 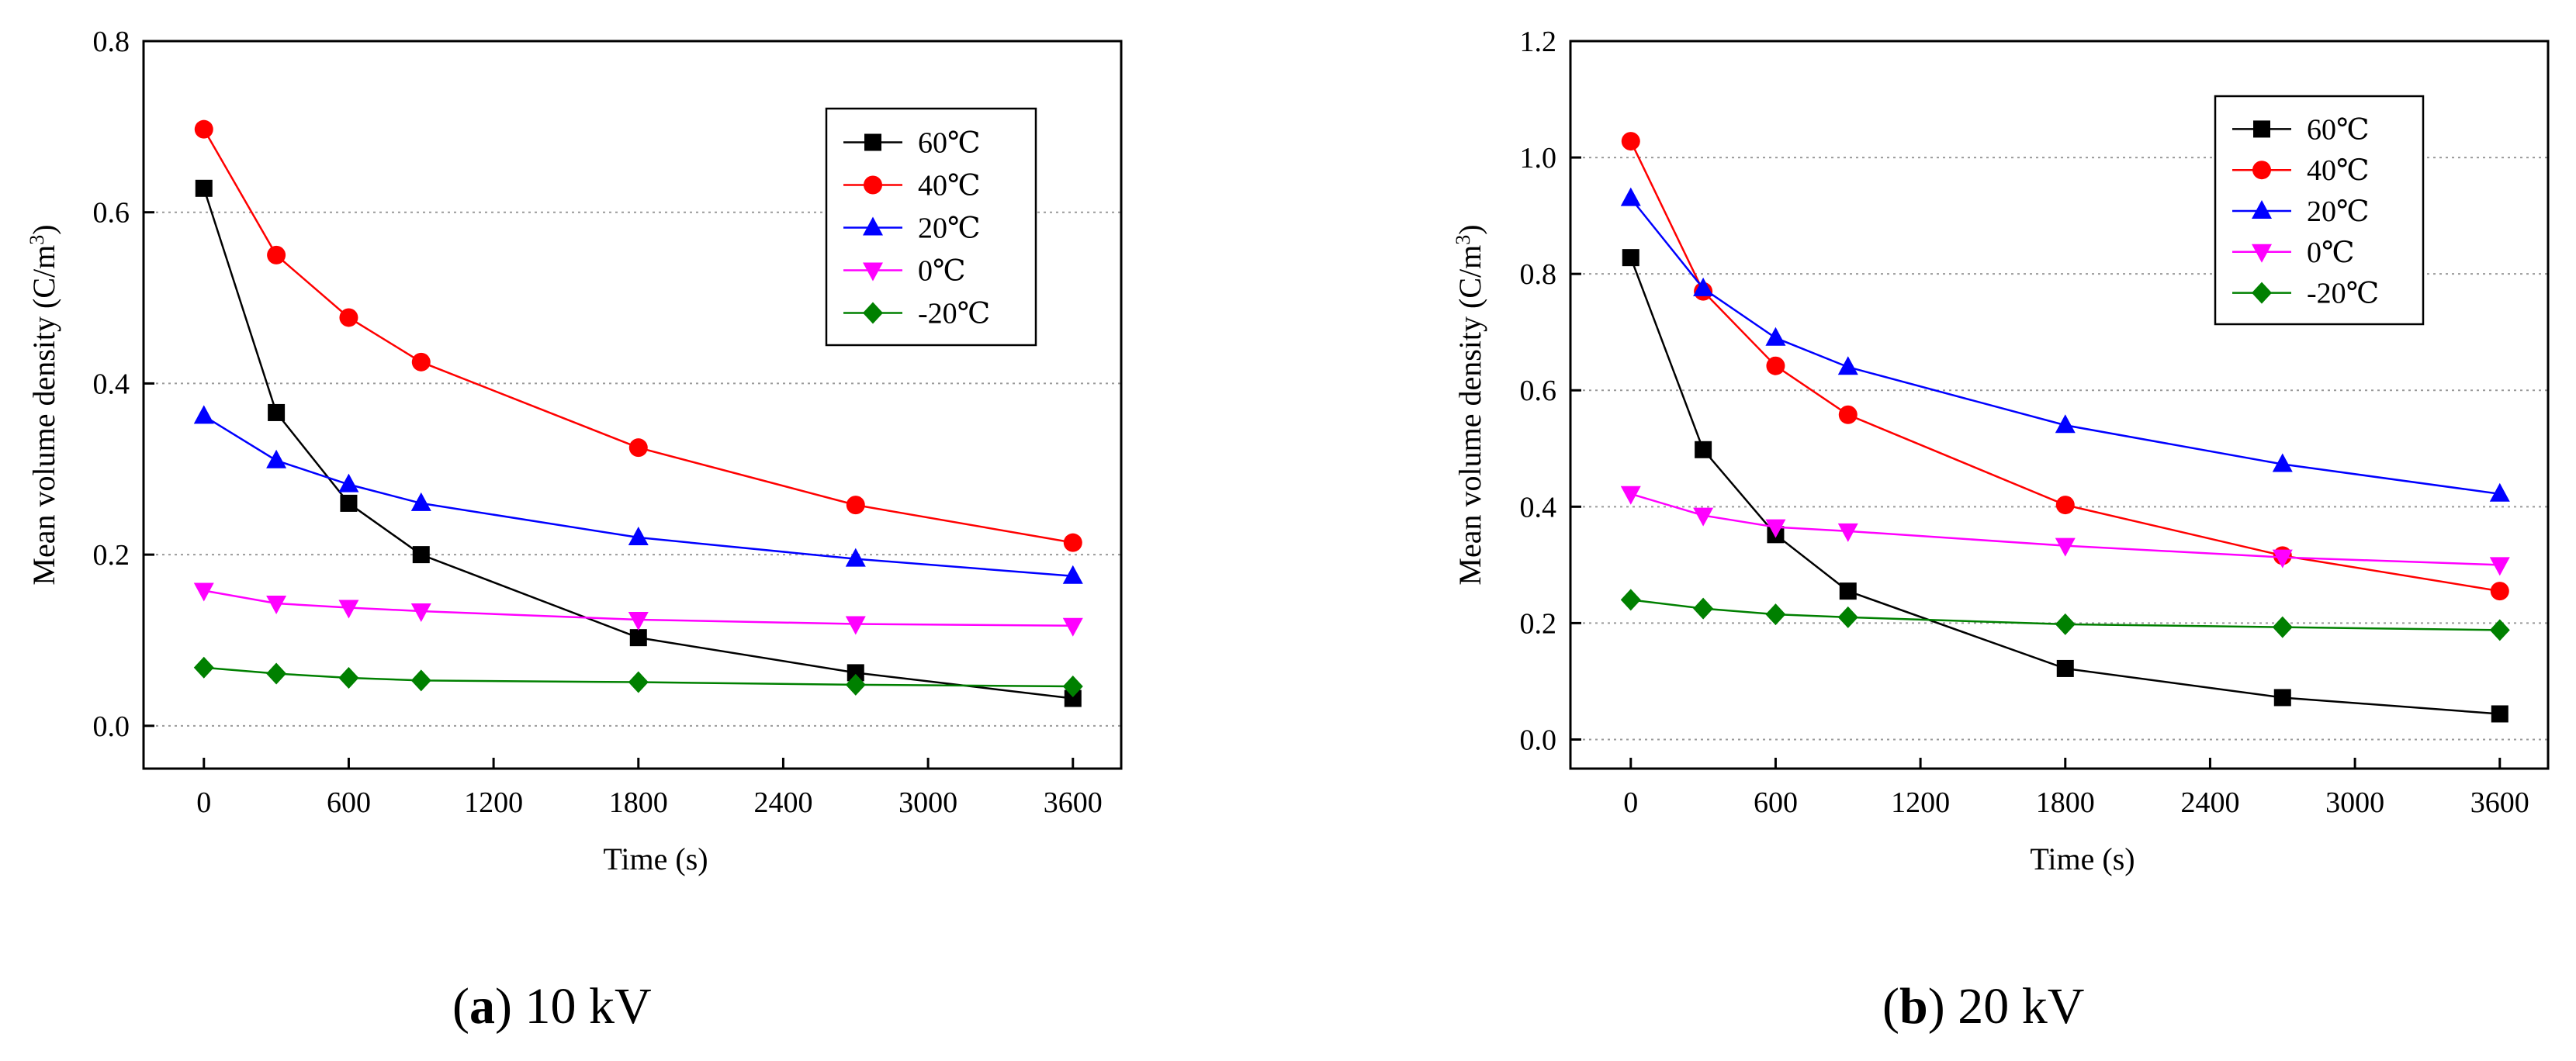 I want to click on y-tick-label: 1.2, so click(x=1538, y=42).